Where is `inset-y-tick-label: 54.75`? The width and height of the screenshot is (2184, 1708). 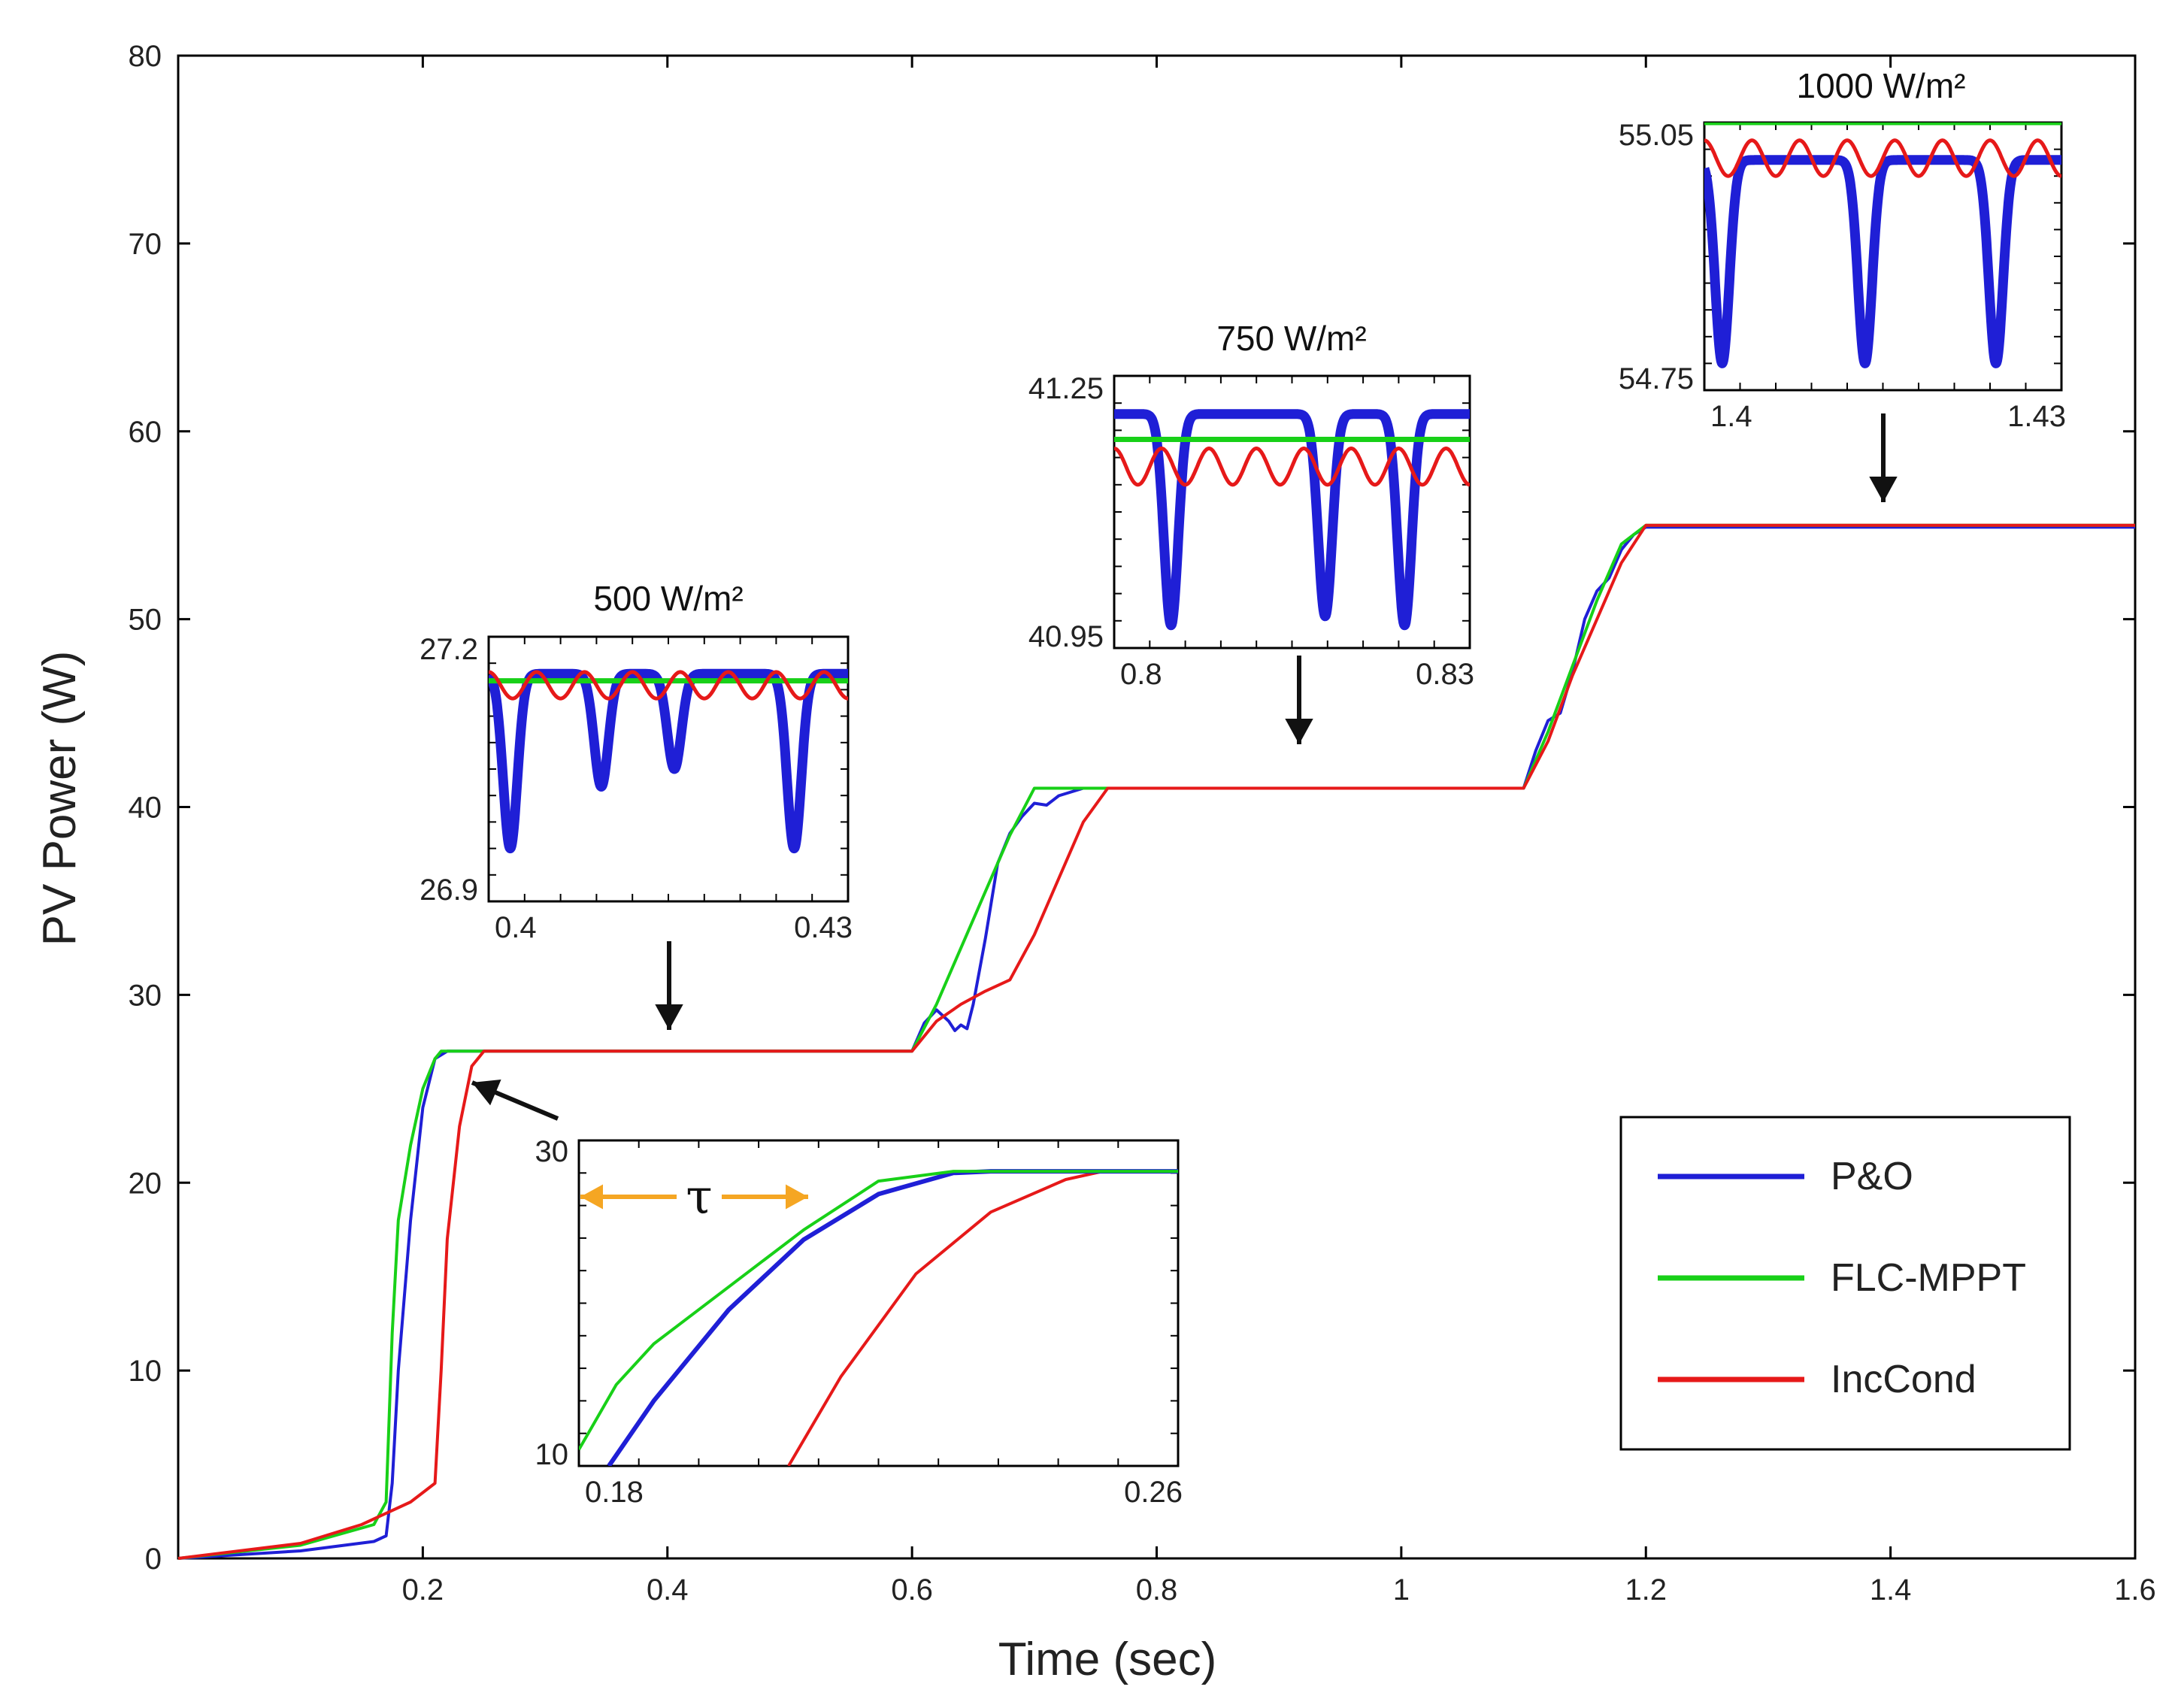
inset-y-tick-label: 54.75 is located at coordinates (1656, 378).